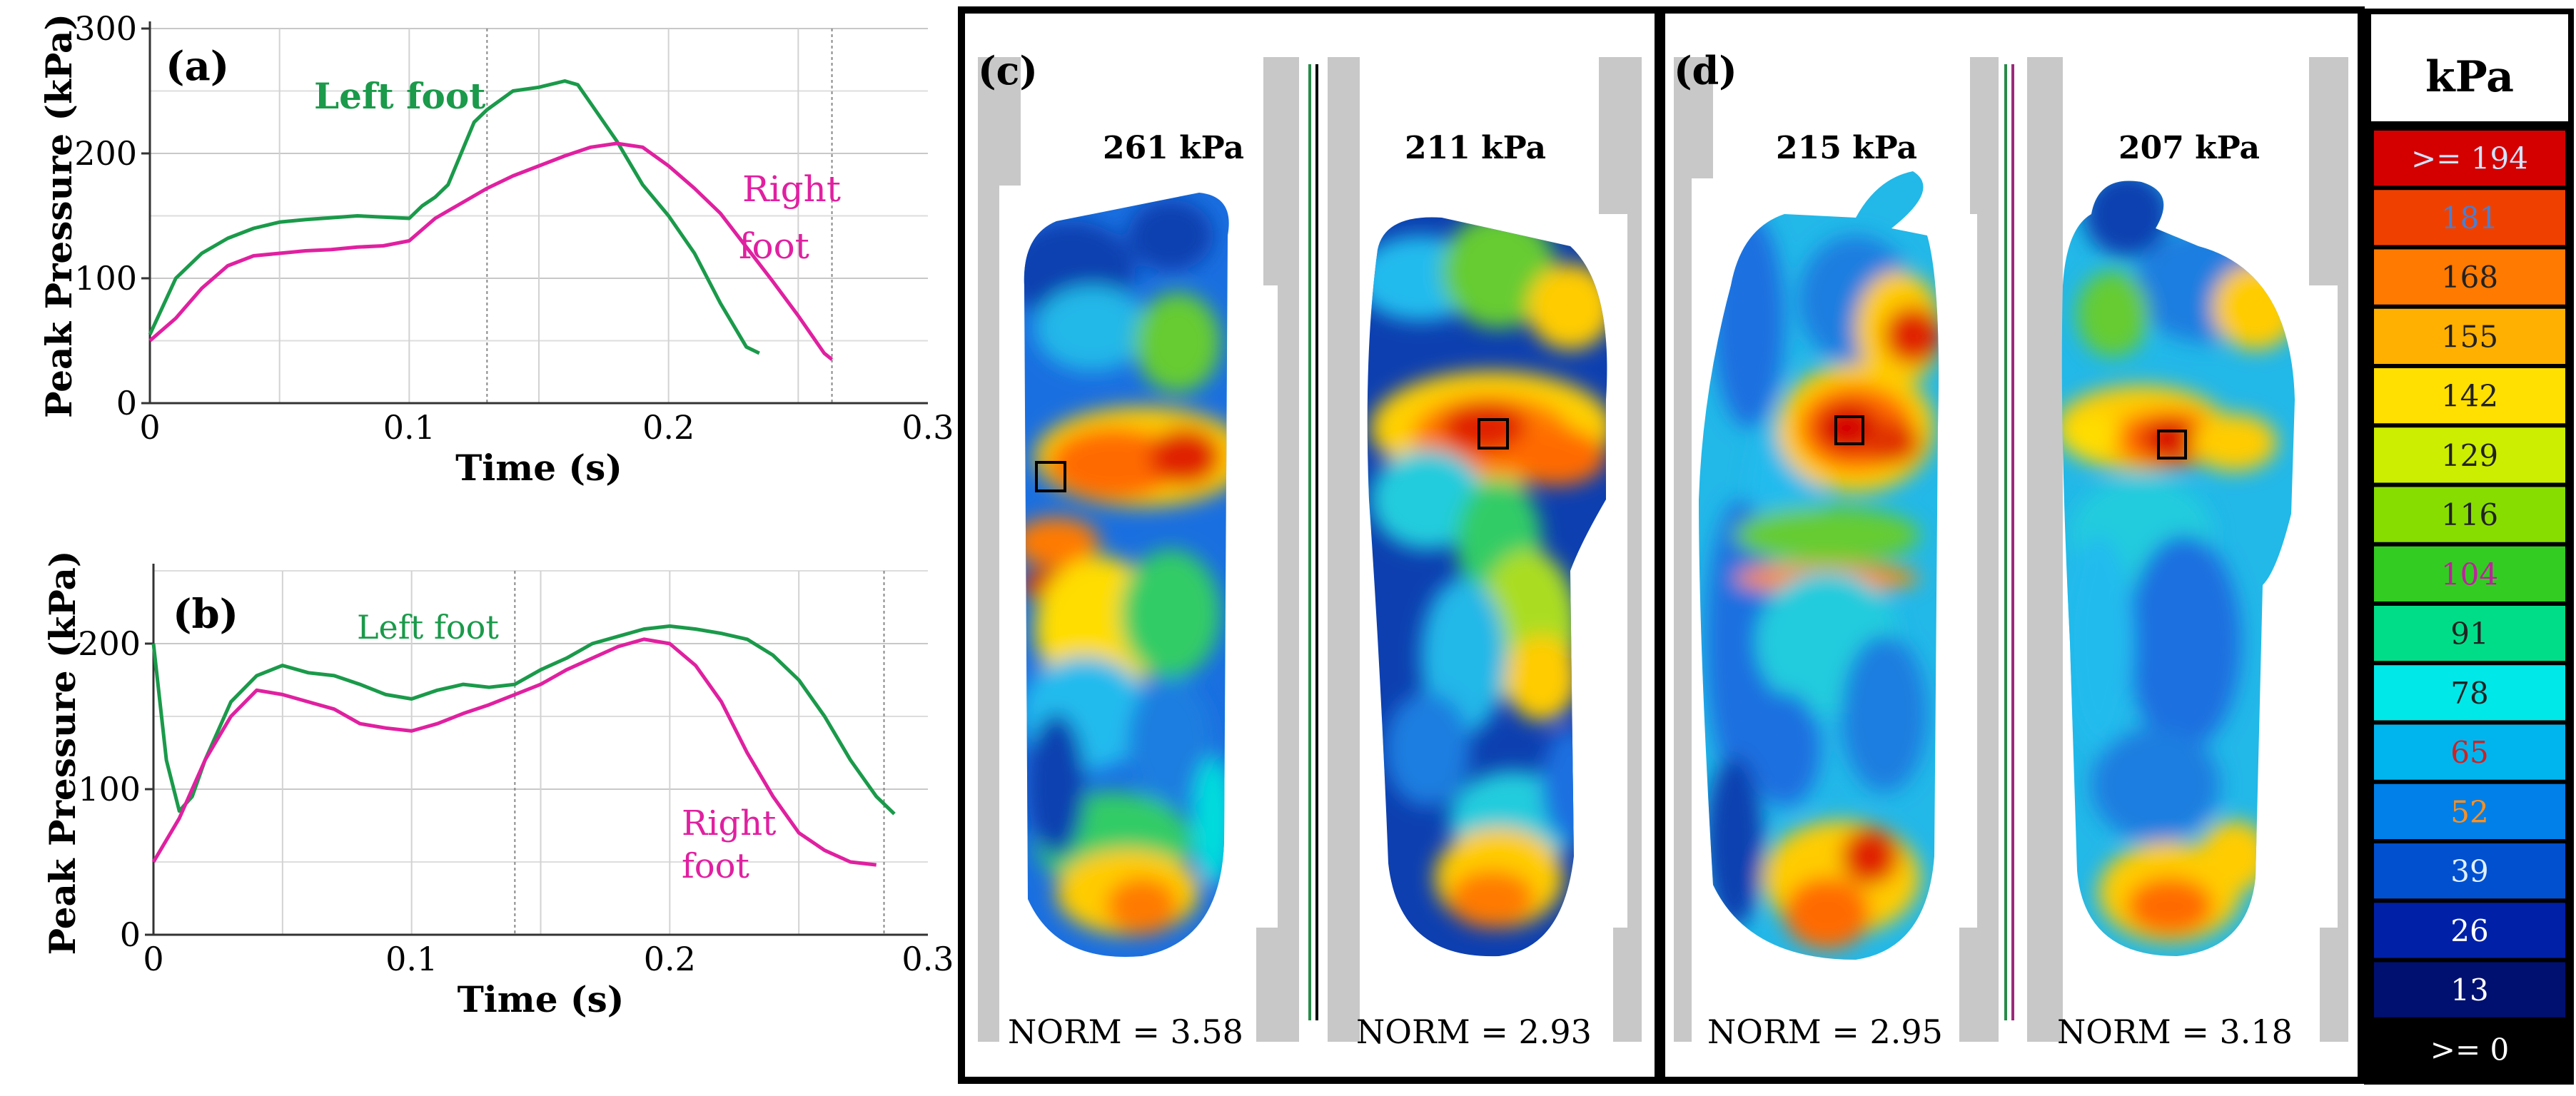 The height and width of the screenshot is (1096, 2576). I want to click on panel-c-label: (c), so click(1008, 70).